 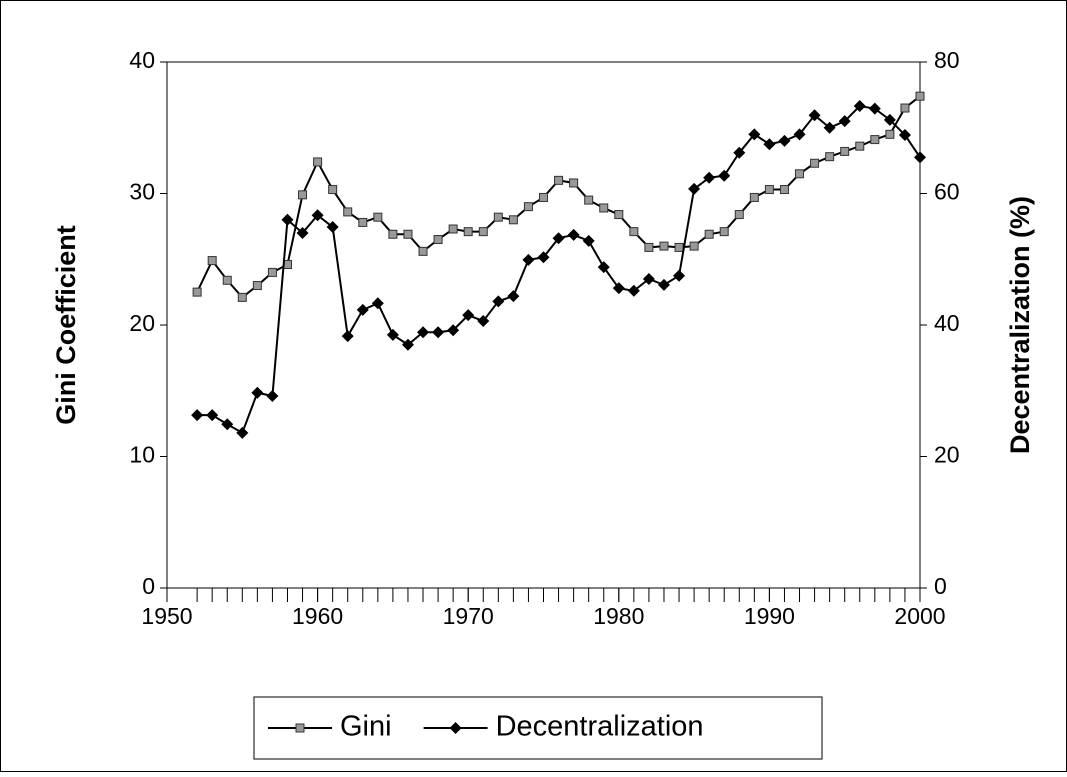 I want to click on y-tick-label: 10, so click(x=142, y=455).